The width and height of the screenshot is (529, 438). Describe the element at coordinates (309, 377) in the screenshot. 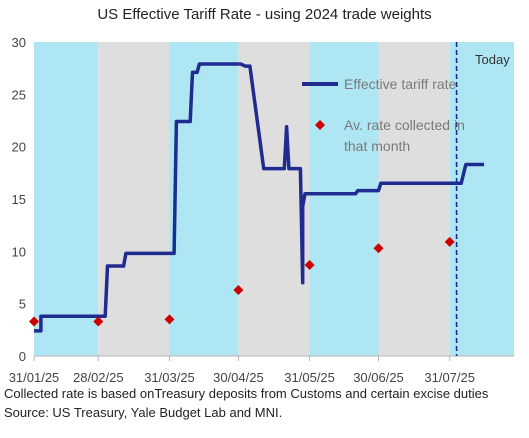

I see `x-tick-label: 31/05/25` at that location.